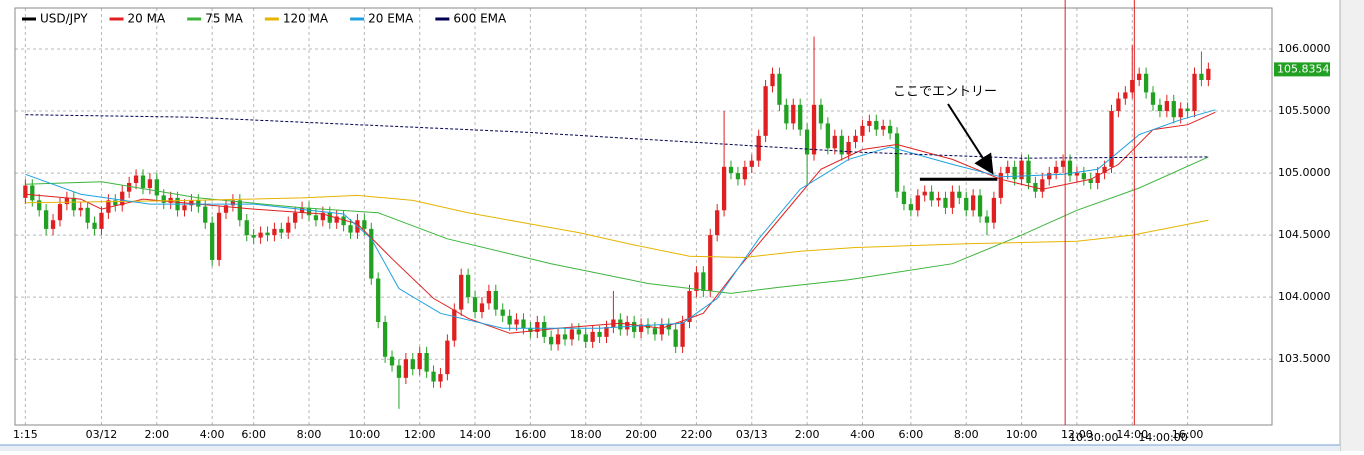 The height and width of the screenshot is (455, 1364). I want to click on x-tick-label: 8:00, so click(966, 434).